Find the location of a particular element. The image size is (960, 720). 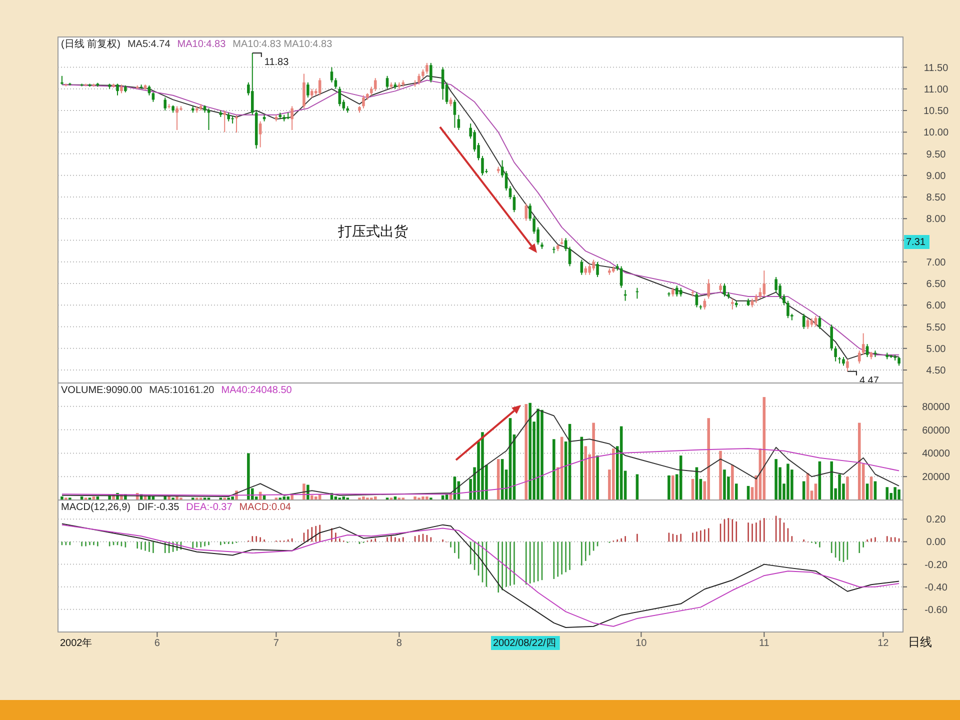

y-tick-label: 11.00 is located at coordinates (936, 90).